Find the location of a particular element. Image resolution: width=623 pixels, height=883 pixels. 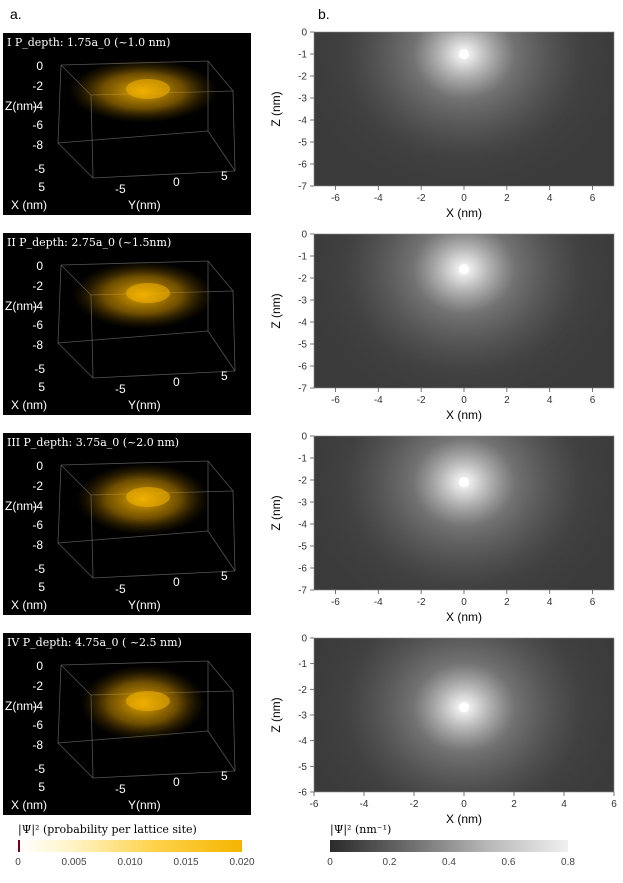

colorbar-tick-label: 0.005 is located at coordinates (74, 862).